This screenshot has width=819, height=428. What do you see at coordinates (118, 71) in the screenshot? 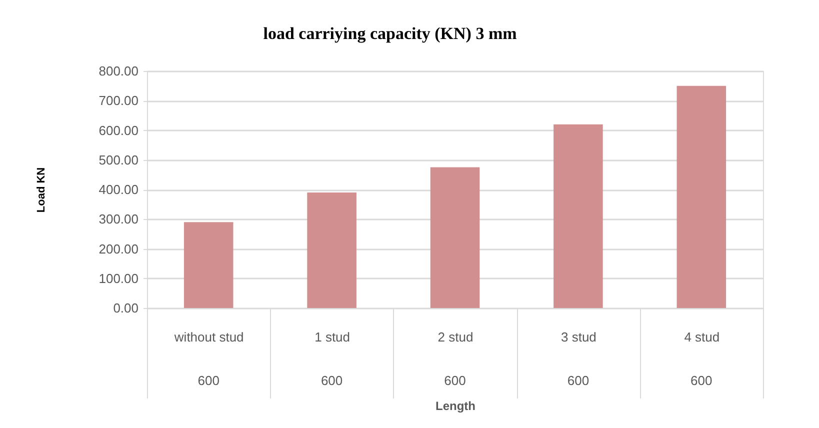
I see `y-tick-label: 800.00` at bounding box center [118, 71].